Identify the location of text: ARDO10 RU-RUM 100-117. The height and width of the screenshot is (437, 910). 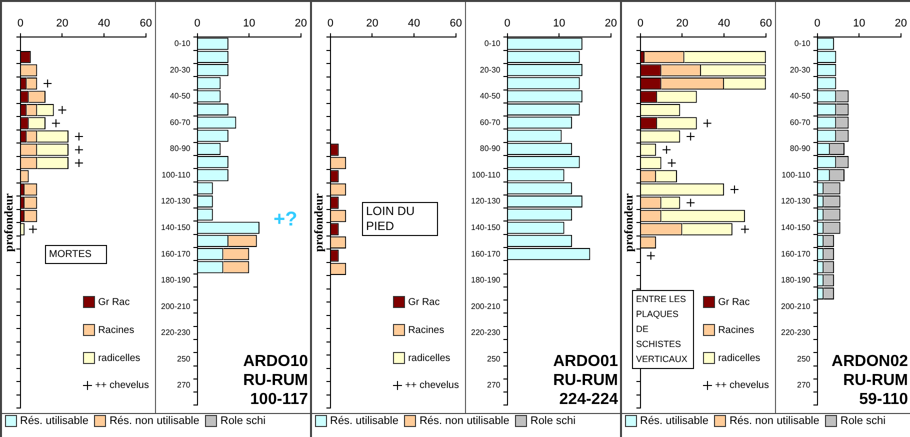
(275, 380).